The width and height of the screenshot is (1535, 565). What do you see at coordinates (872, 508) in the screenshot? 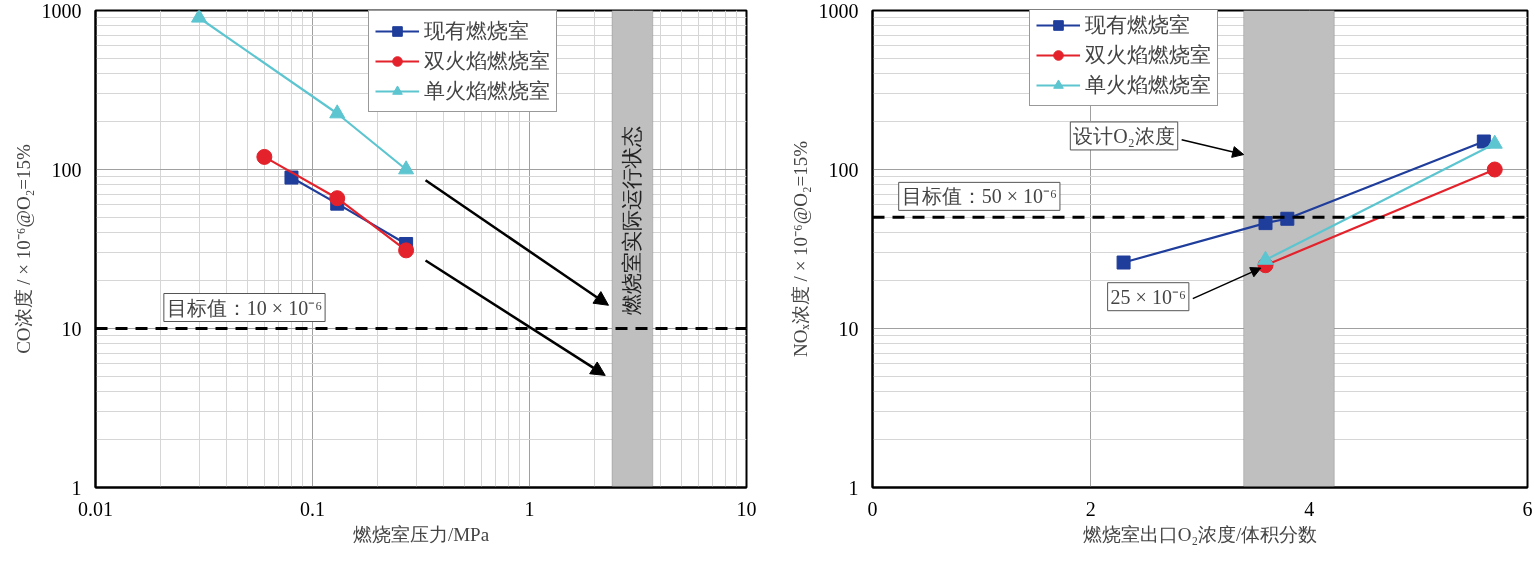
I see `x-tick-label: 0` at bounding box center [872, 508].